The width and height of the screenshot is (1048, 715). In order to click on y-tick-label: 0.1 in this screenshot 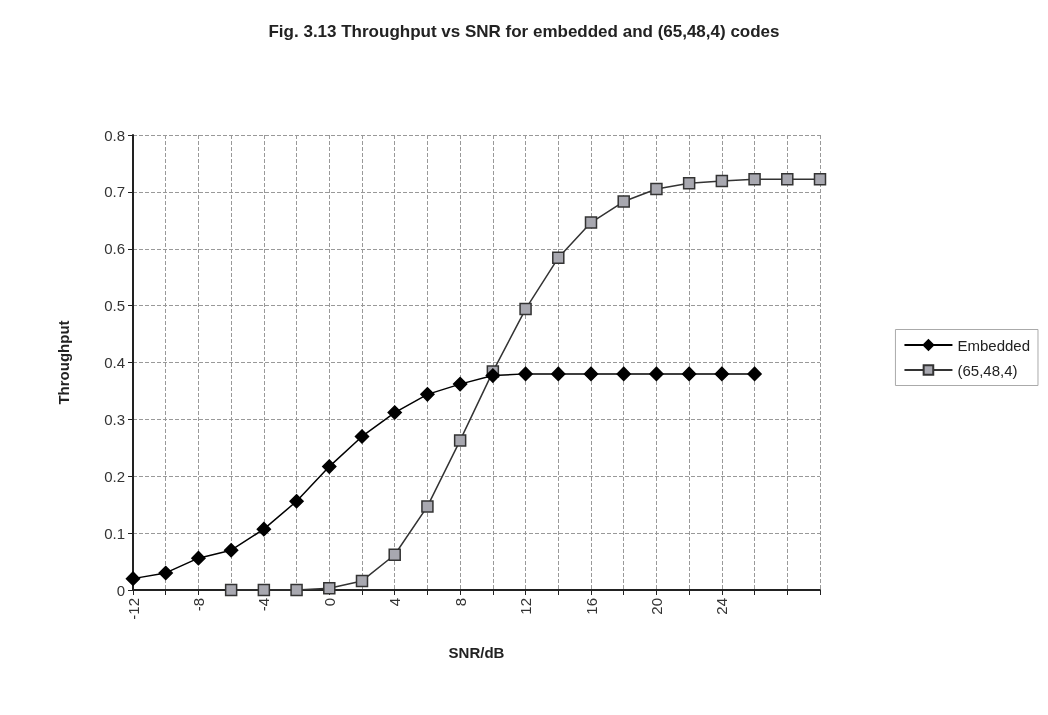, I will do `click(114, 533)`.